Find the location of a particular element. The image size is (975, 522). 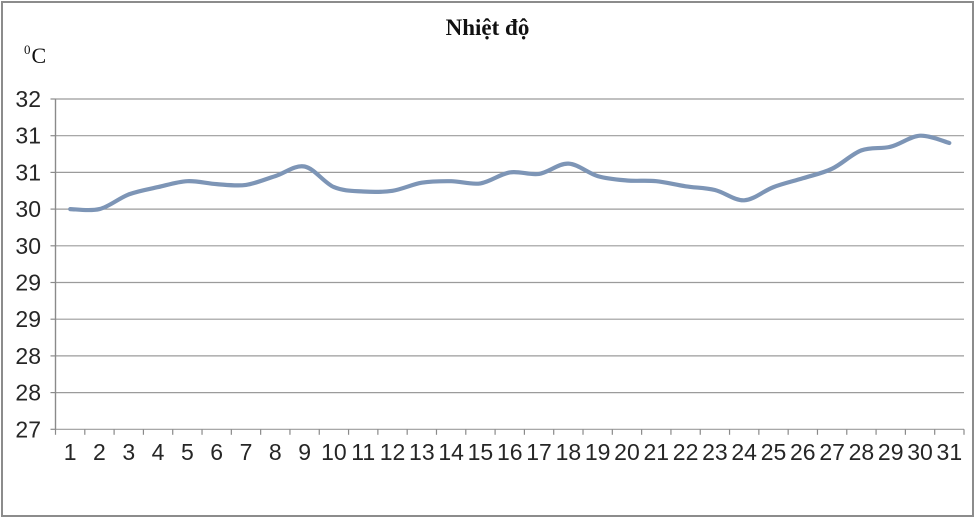

x-tick-label: 27 is located at coordinates (832, 452).